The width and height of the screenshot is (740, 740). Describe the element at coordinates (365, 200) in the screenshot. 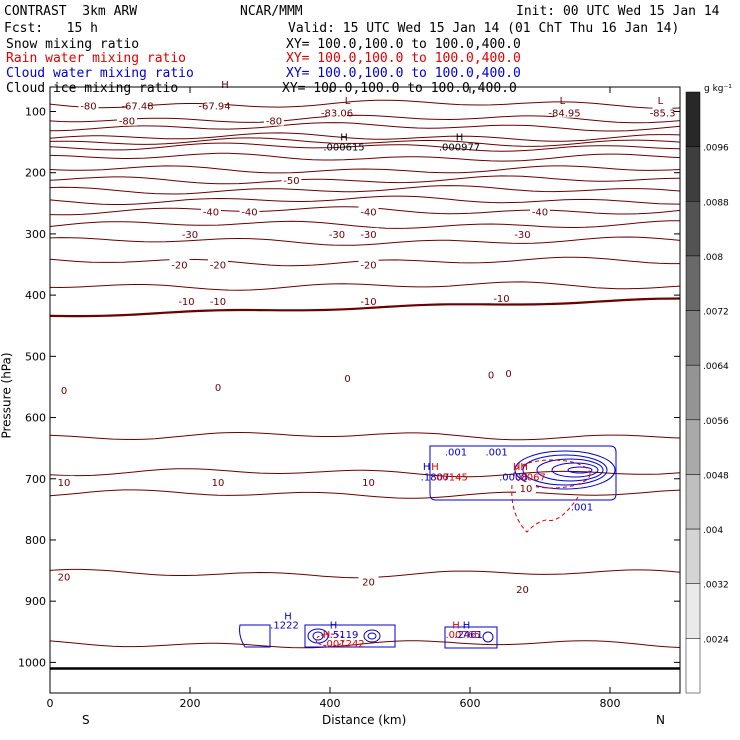

I see `isotherm-m30` at that location.